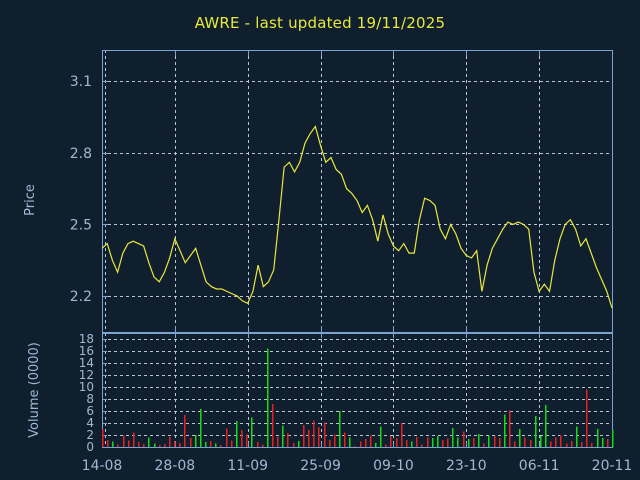  Describe the element at coordinates (320, 23) in the screenshot. I see `page-title: AWRE - last updated 19/11/2025` at that location.